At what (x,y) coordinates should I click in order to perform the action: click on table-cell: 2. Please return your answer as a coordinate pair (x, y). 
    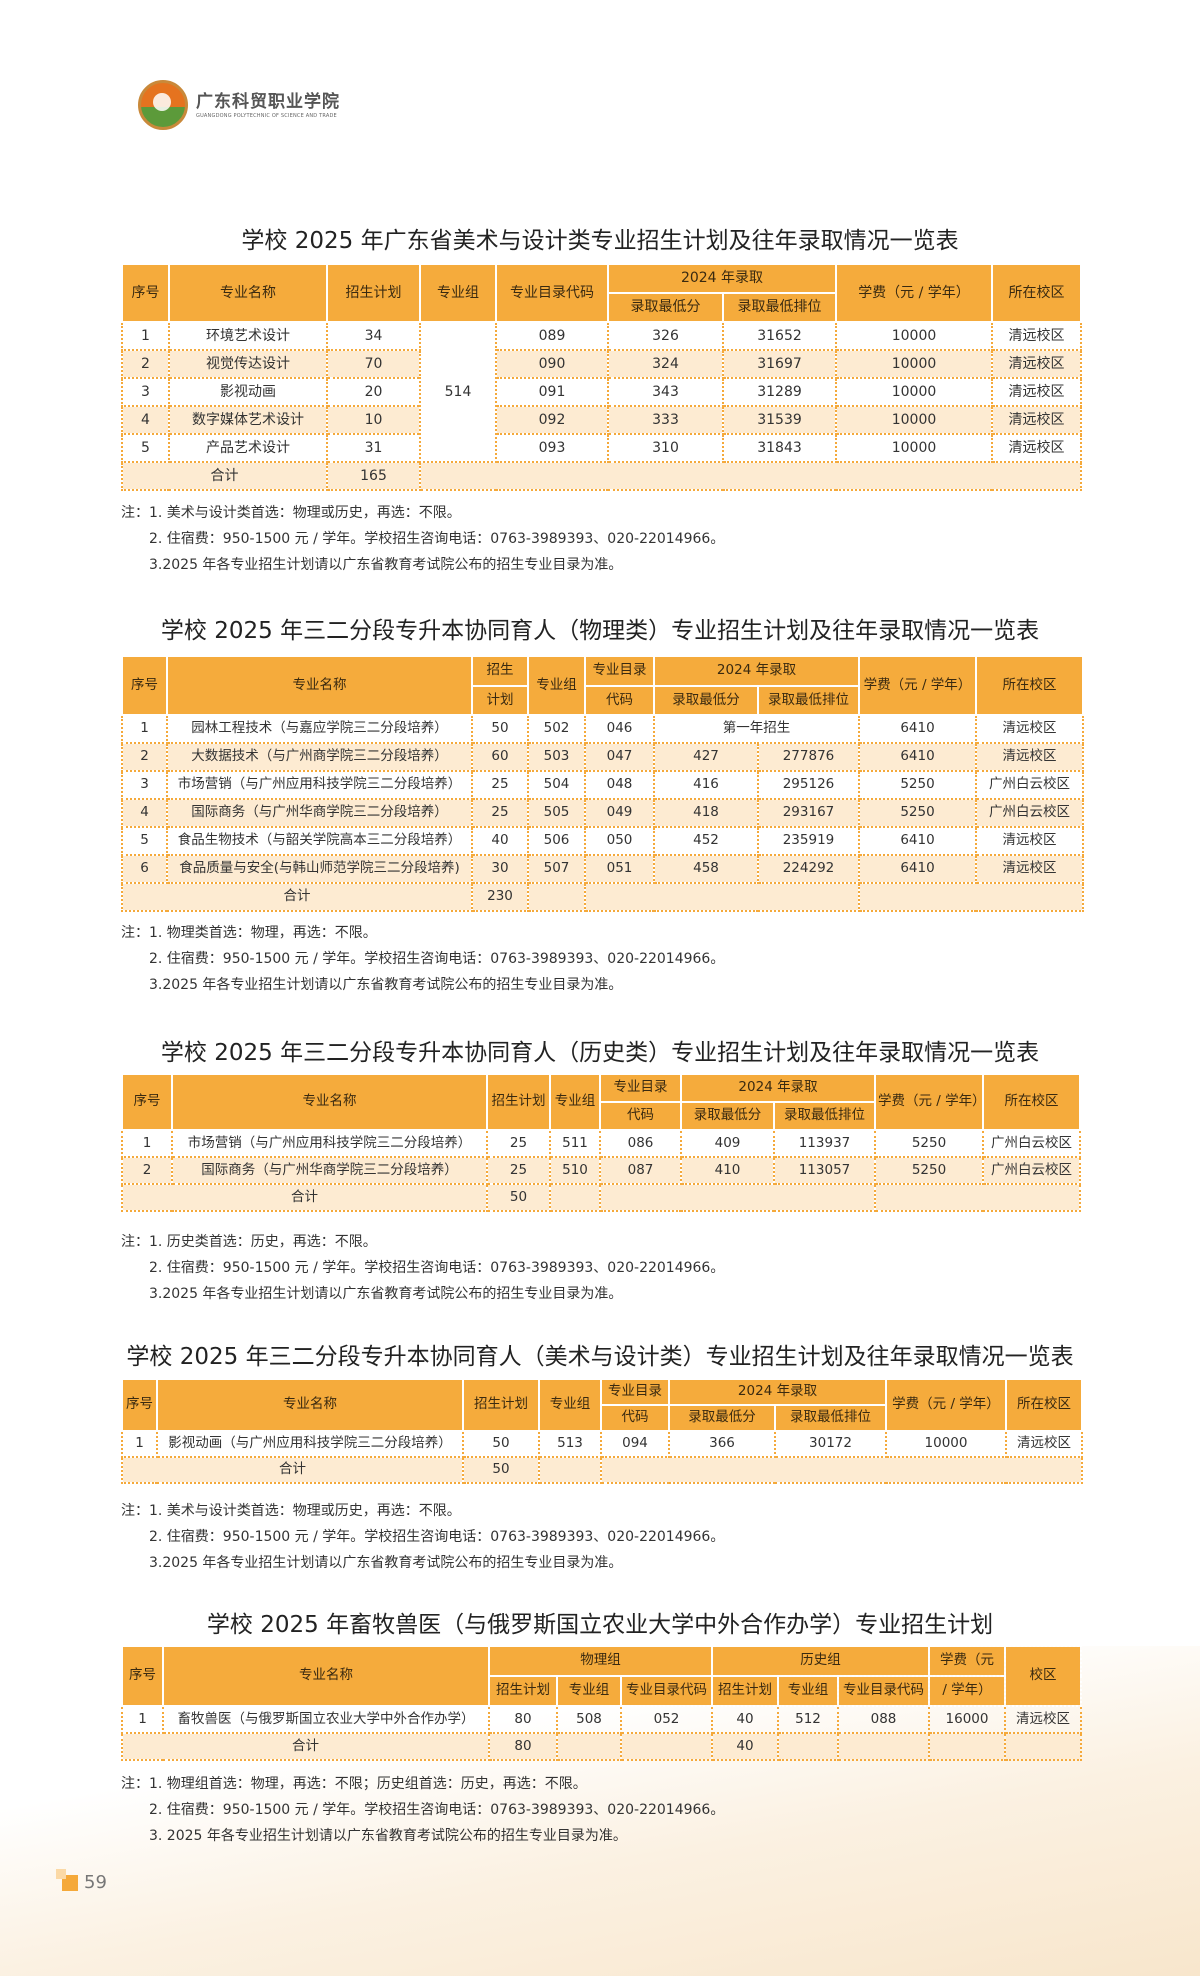
    Looking at the image, I should click on (145, 364).